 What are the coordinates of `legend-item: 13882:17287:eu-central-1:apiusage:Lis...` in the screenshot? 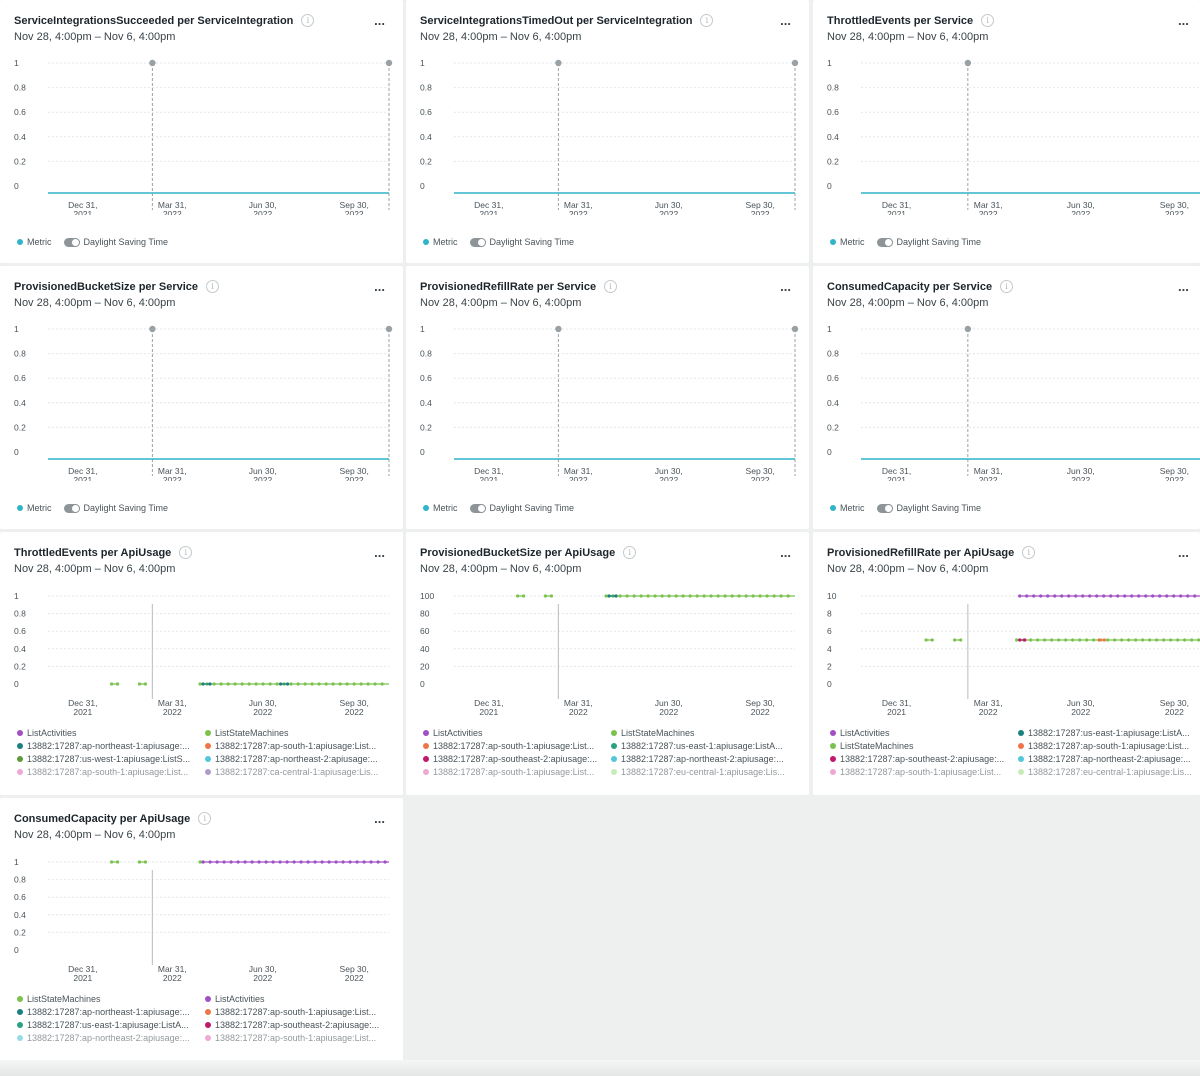 It's located at (1108, 772).